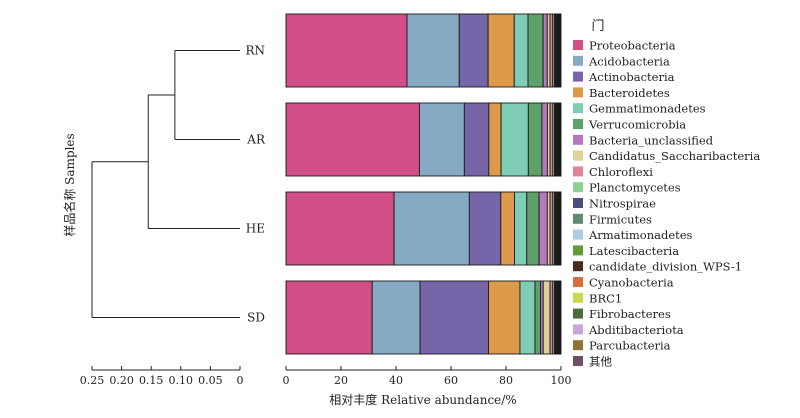 Image resolution: width=800 pixels, height=418 pixels. What do you see at coordinates (630, 314) in the screenshot?
I see `legend-label: Fibrobacteres` at bounding box center [630, 314].